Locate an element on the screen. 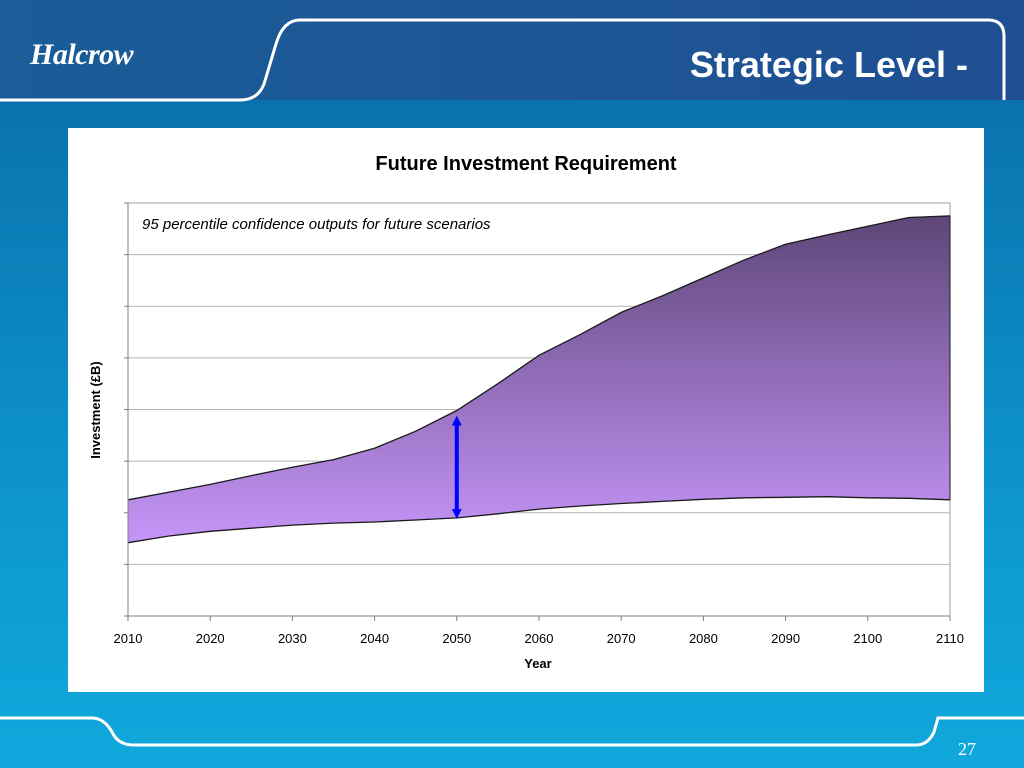 This screenshot has width=1024, height=768. chart-title: Future Investment Requirement is located at coordinates (526, 164).